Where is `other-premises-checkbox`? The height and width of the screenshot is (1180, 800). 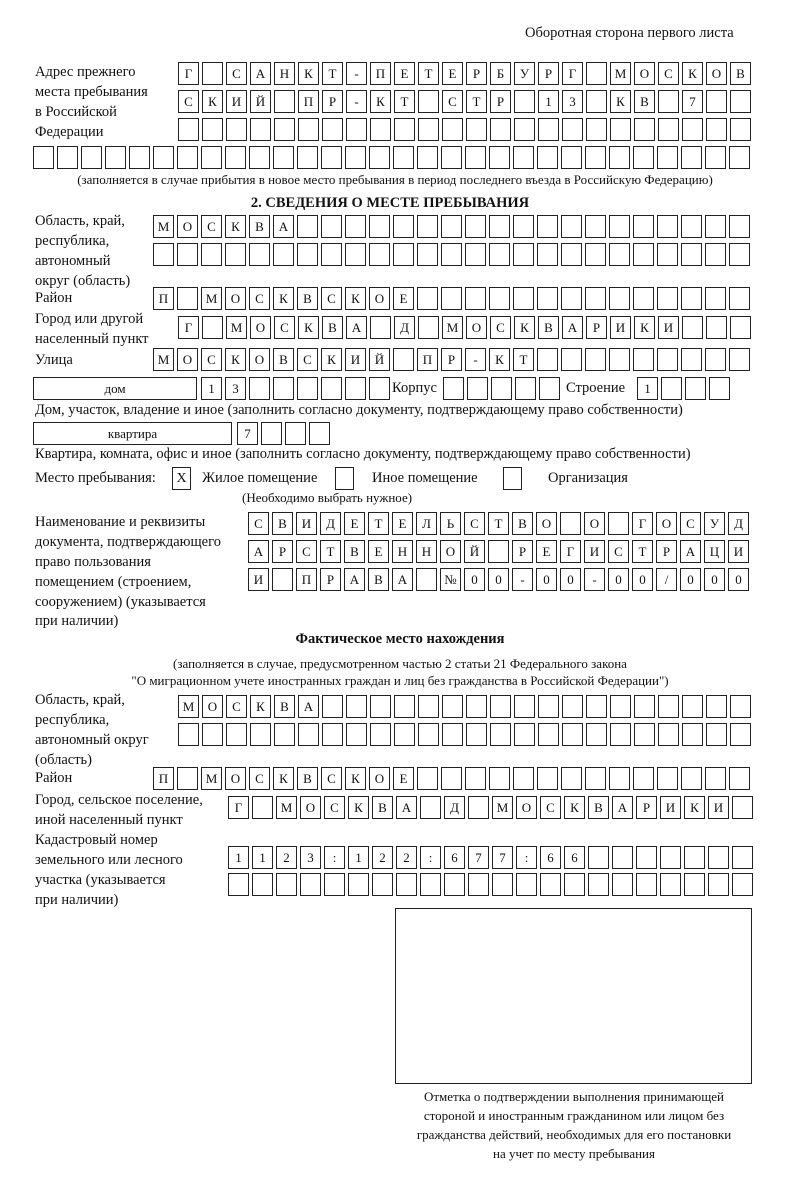
other-premises-checkbox is located at coordinates (344, 478).